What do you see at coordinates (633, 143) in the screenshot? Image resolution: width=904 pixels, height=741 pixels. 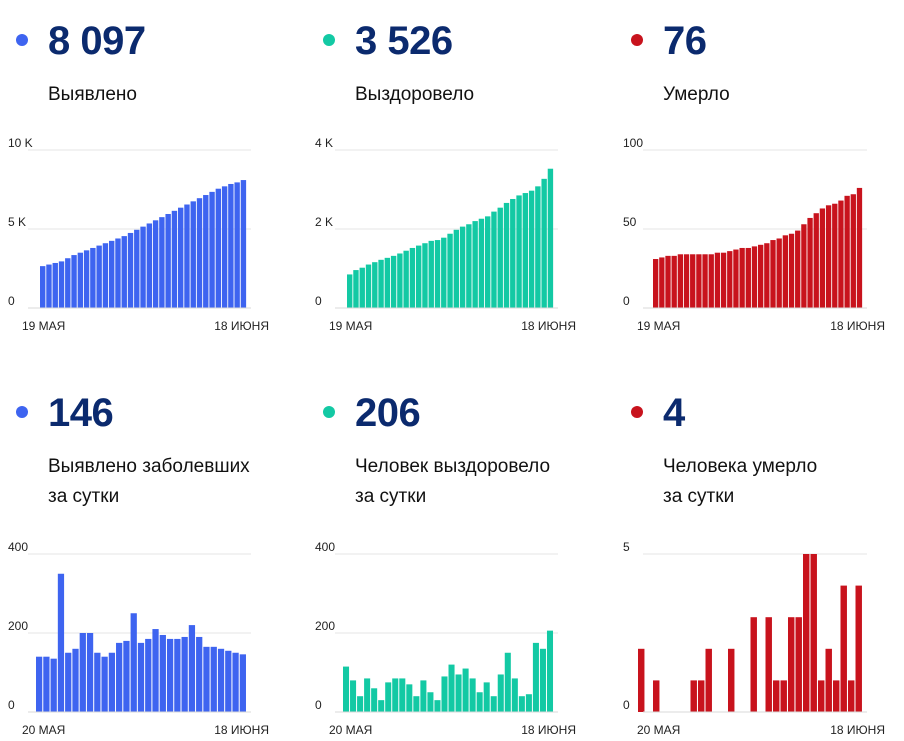 I see `y-tick-label: 100` at bounding box center [633, 143].